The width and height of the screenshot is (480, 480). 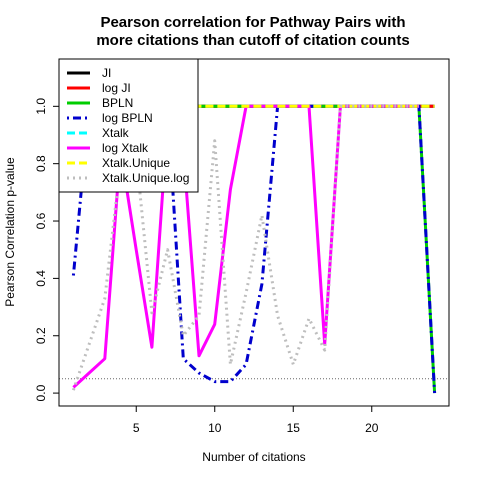 What do you see at coordinates (41, 278) in the screenshot?
I see `y-tick-label: 0.4` at bounding box center [41, 278].